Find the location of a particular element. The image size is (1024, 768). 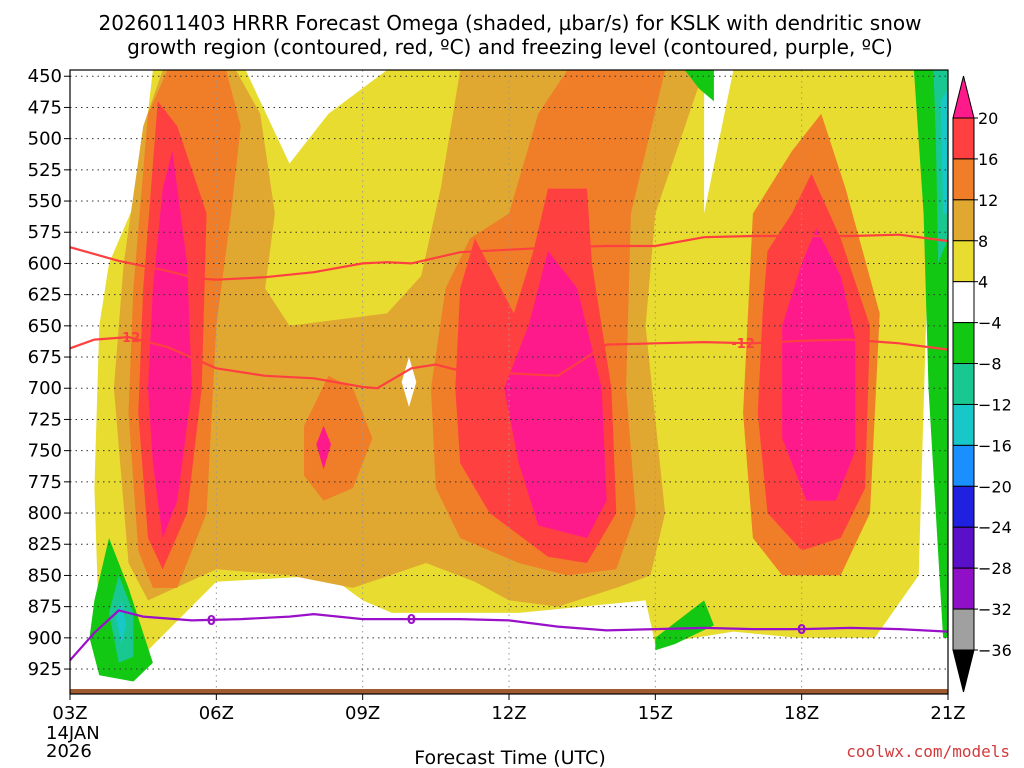

freezing-level-label-1: 0 is located at coordinates (411, 620).